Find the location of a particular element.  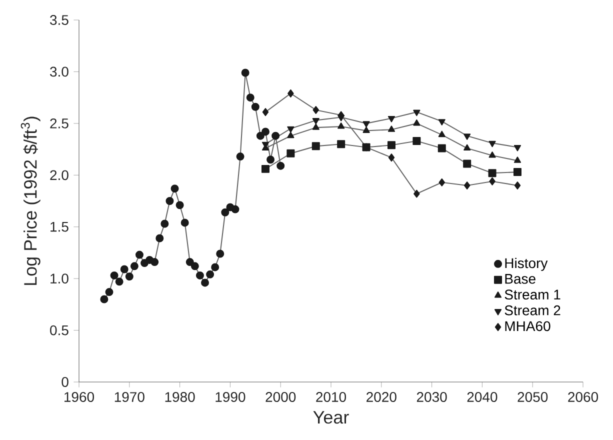

x-tick-label: 1990 is located at coordinates (231, 397).